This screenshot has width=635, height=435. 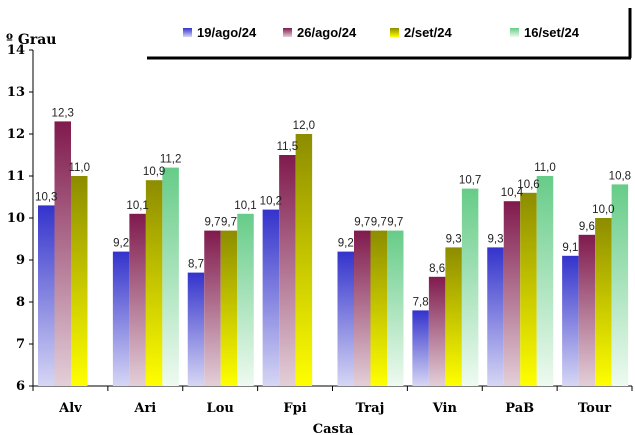 I want to click on x-tick-label: Lou, so click(x=220, y=408).